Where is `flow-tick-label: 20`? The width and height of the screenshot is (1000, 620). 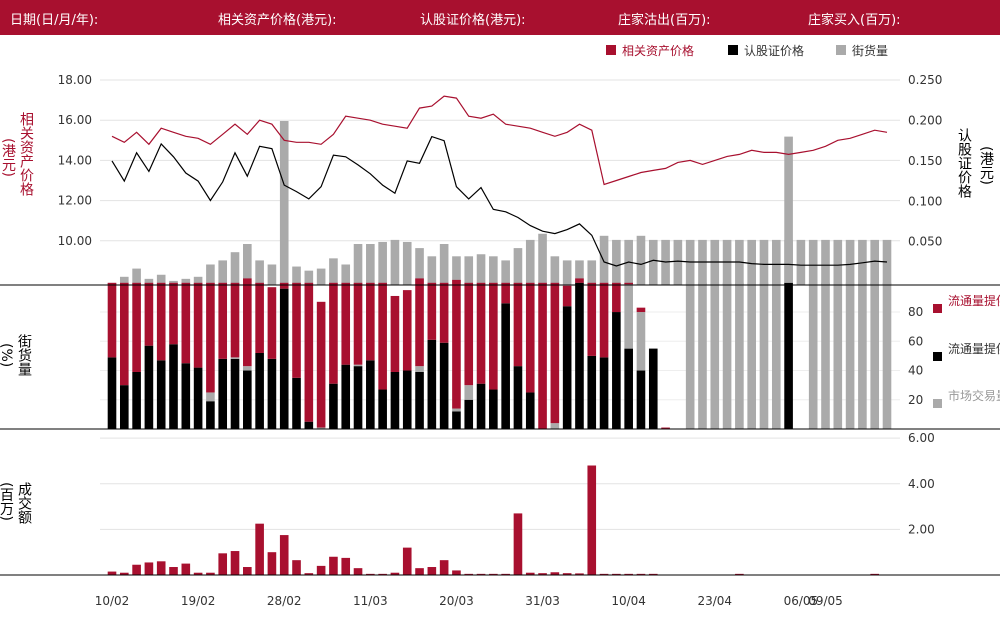 flow-tick-label: 20 is located at coordinates (915, 400).